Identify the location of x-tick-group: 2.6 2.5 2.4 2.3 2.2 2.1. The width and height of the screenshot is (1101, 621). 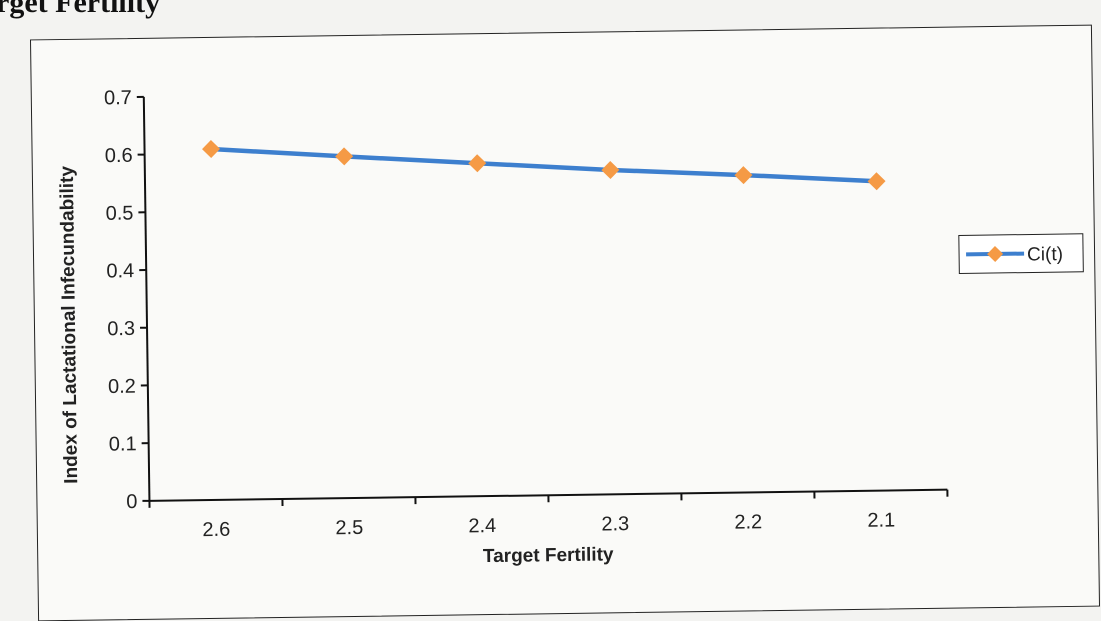
(548, 516).